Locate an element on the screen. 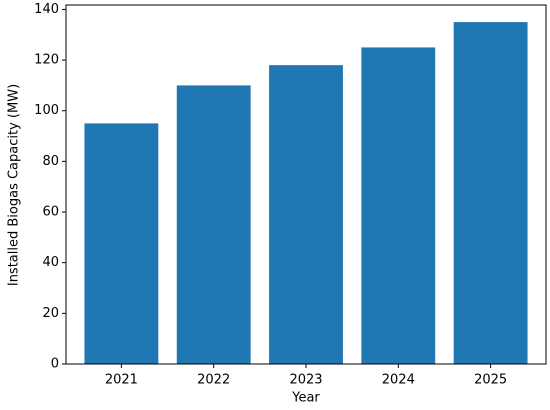  x-tick-label: 2024 is located at coordinates (398, 380).